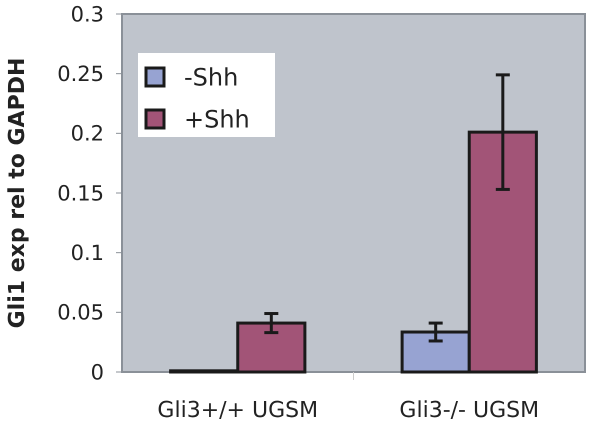 The image size is (589, 439). Describe the element at coordinates (87, 253) in the screenshot. I see `y-tick-label: 0.1` at that location.